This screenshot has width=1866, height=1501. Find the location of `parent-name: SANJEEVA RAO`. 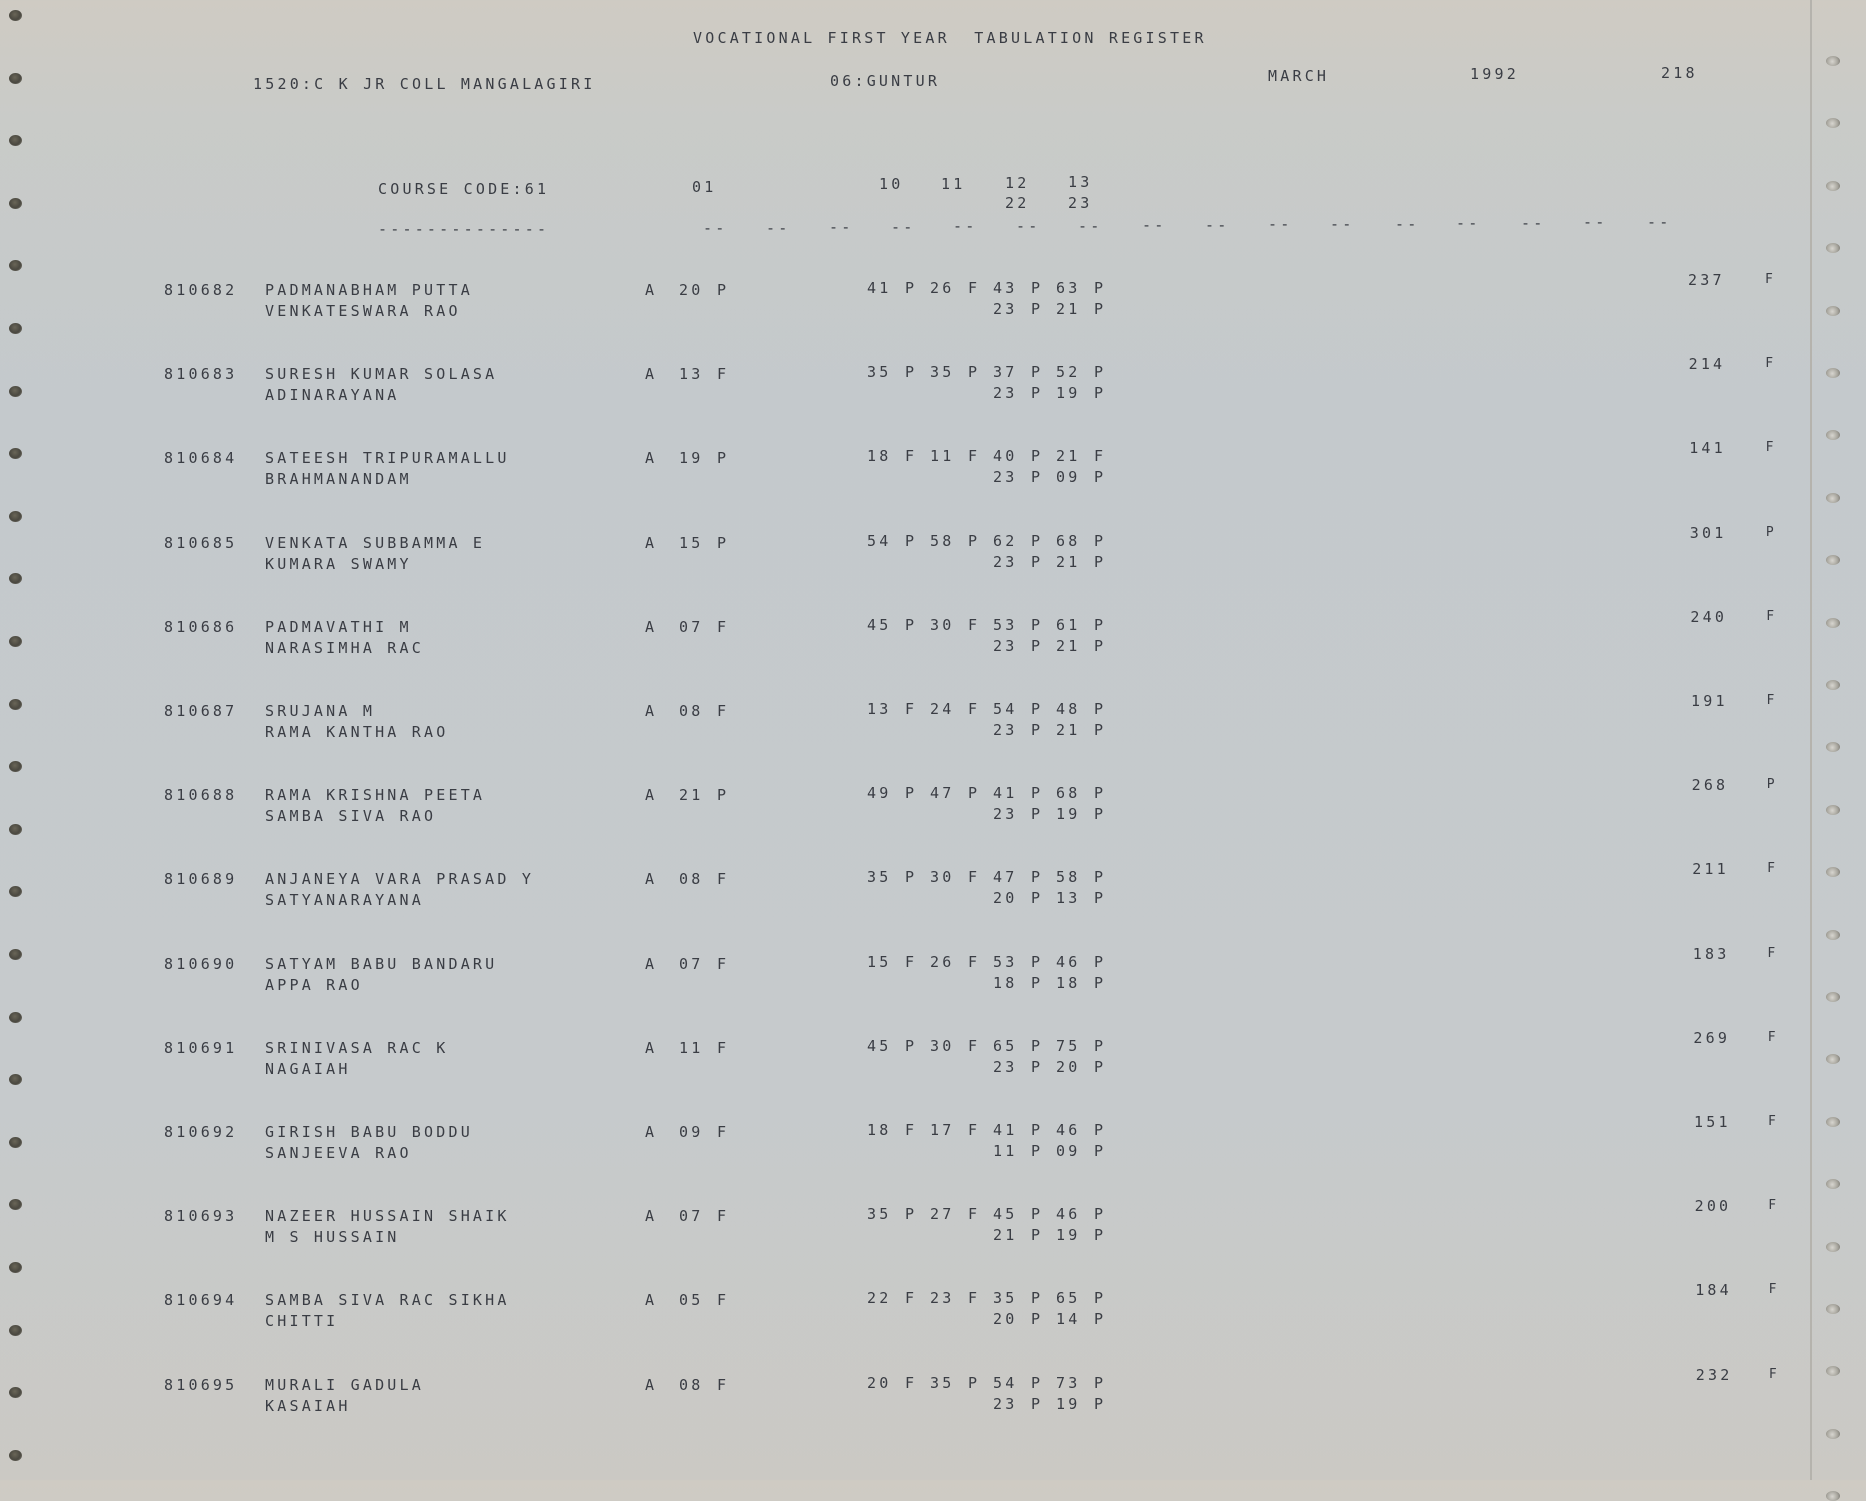

parent-name: SANJEEVA RAO is located at coordinates (338, 1153).